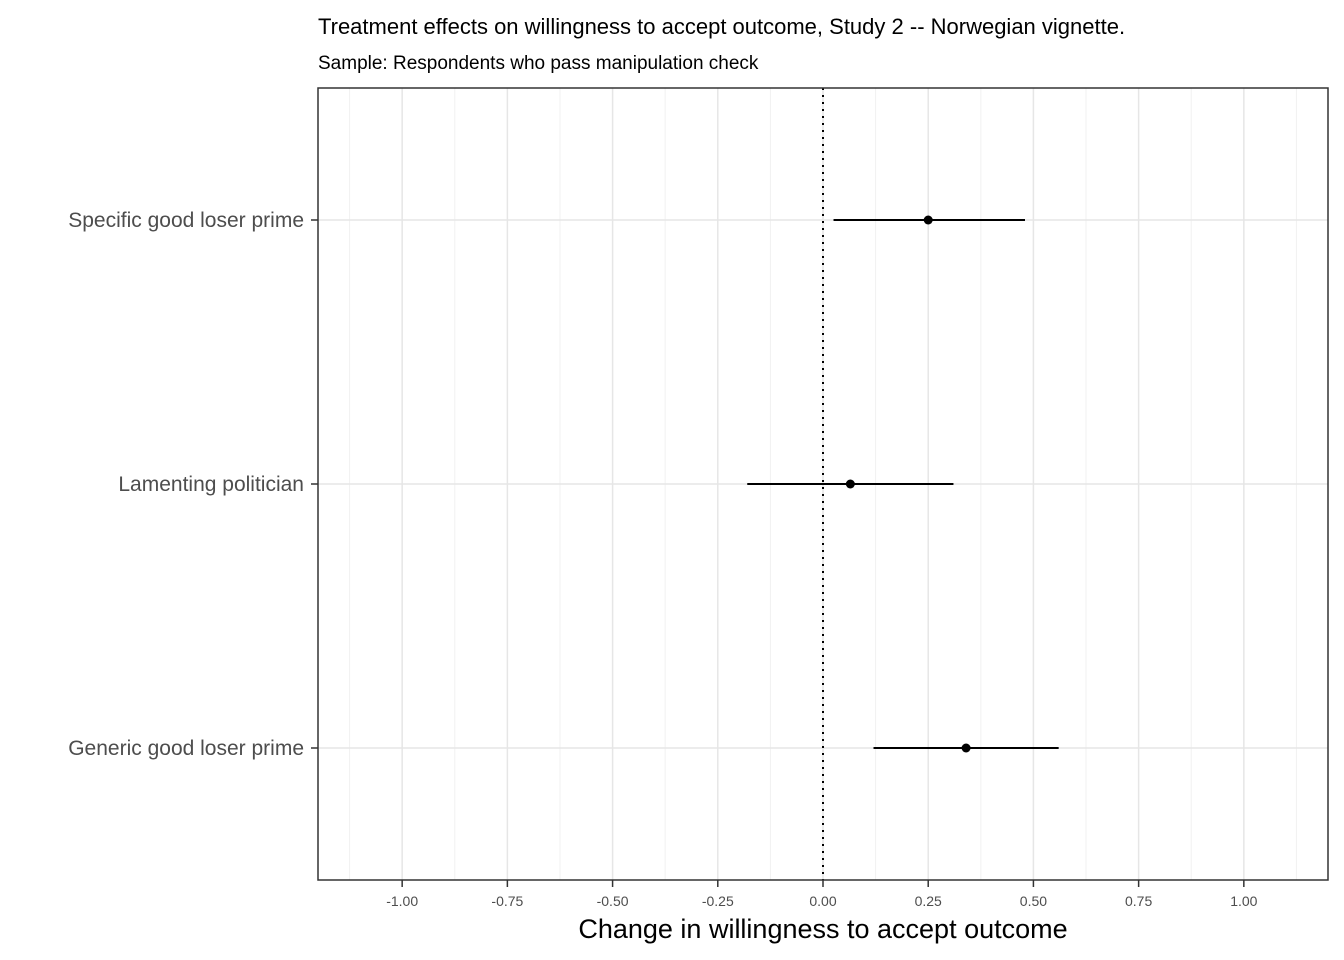 The image size is (1344, 960). What do you see at coordinates (613, 901) in the screenshot?
I see `x-tick-label: -0.50` at bounding box center [613, 901].